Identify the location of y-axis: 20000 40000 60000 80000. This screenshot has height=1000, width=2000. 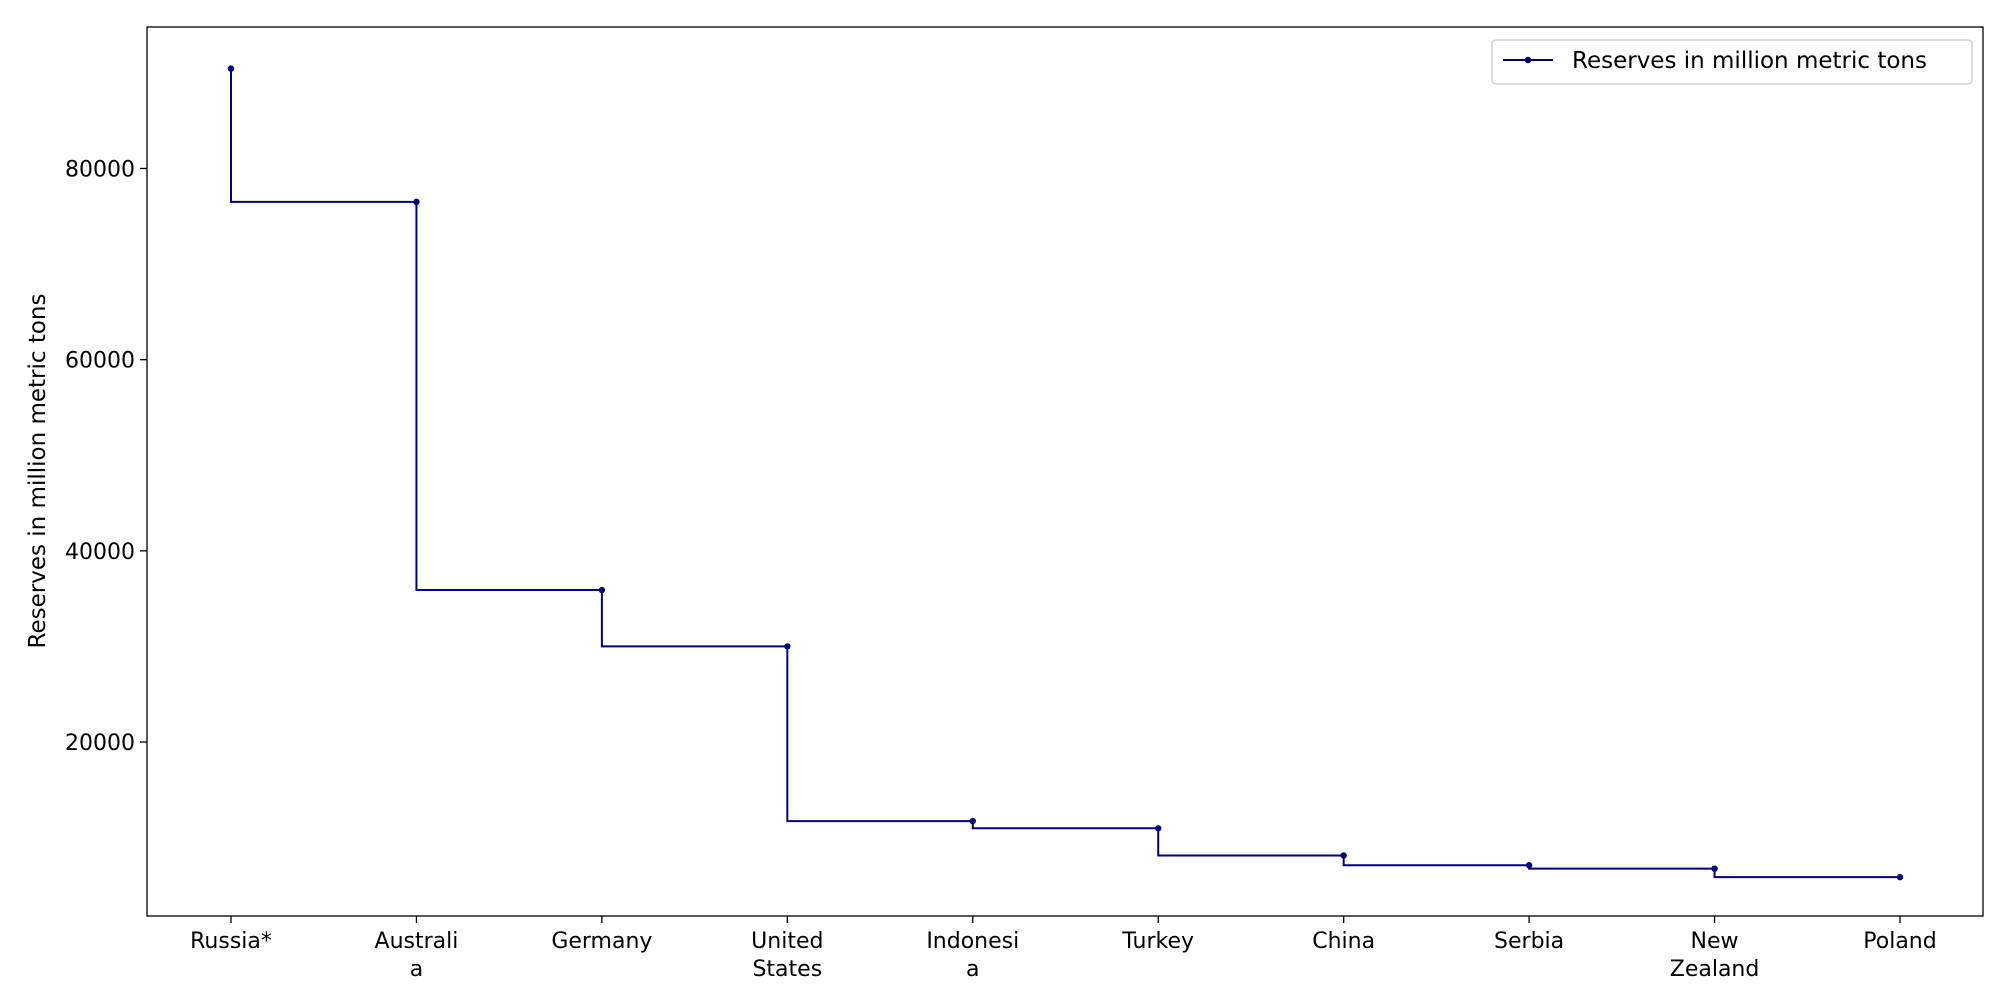
(106, 456).